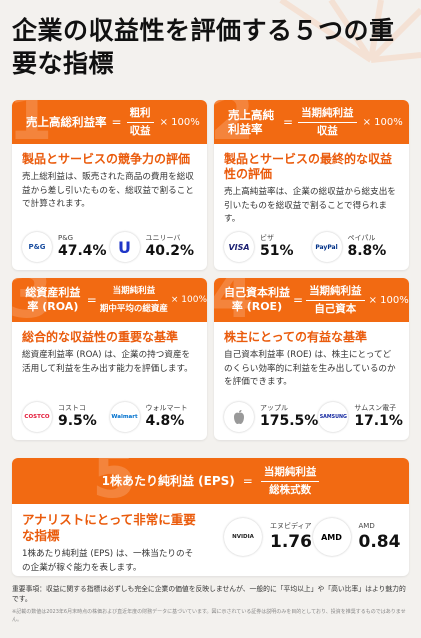 The image size is (421, 638). What do you see at coordinates (251, 122) in the screenshot?
I see `metric-name: 売上高純利益率` at bounding box center [251, 122].